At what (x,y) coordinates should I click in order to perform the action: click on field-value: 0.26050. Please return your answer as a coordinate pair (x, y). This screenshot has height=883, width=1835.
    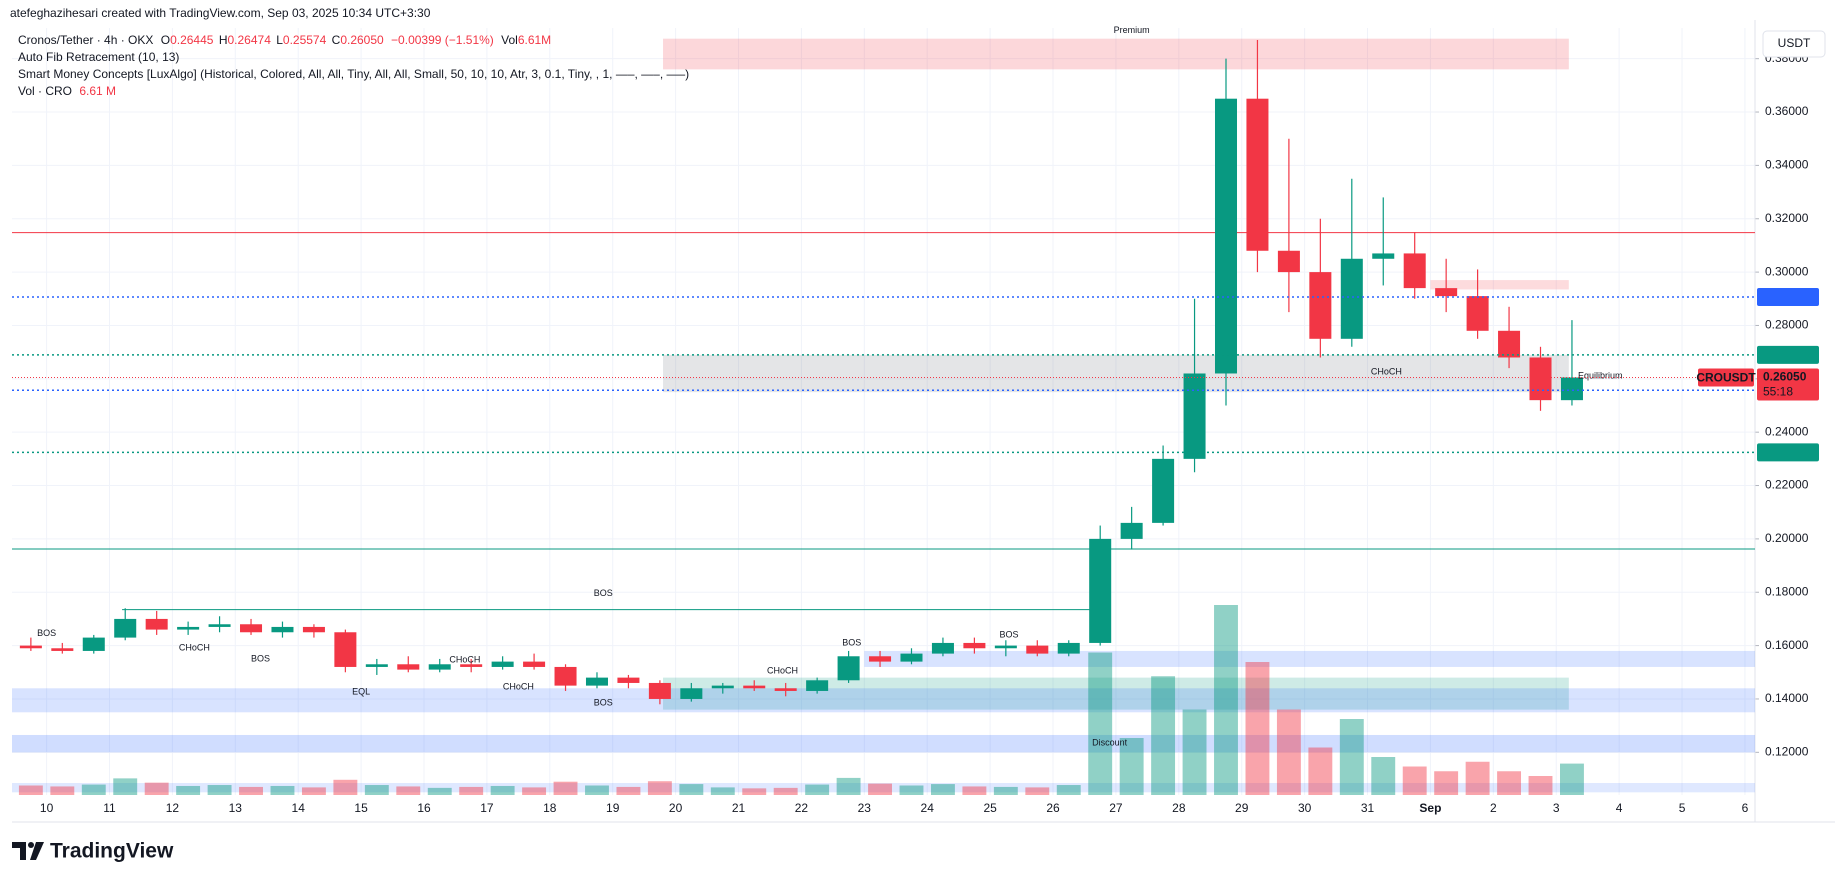
    Looking at the image, I should click on (362, 40).